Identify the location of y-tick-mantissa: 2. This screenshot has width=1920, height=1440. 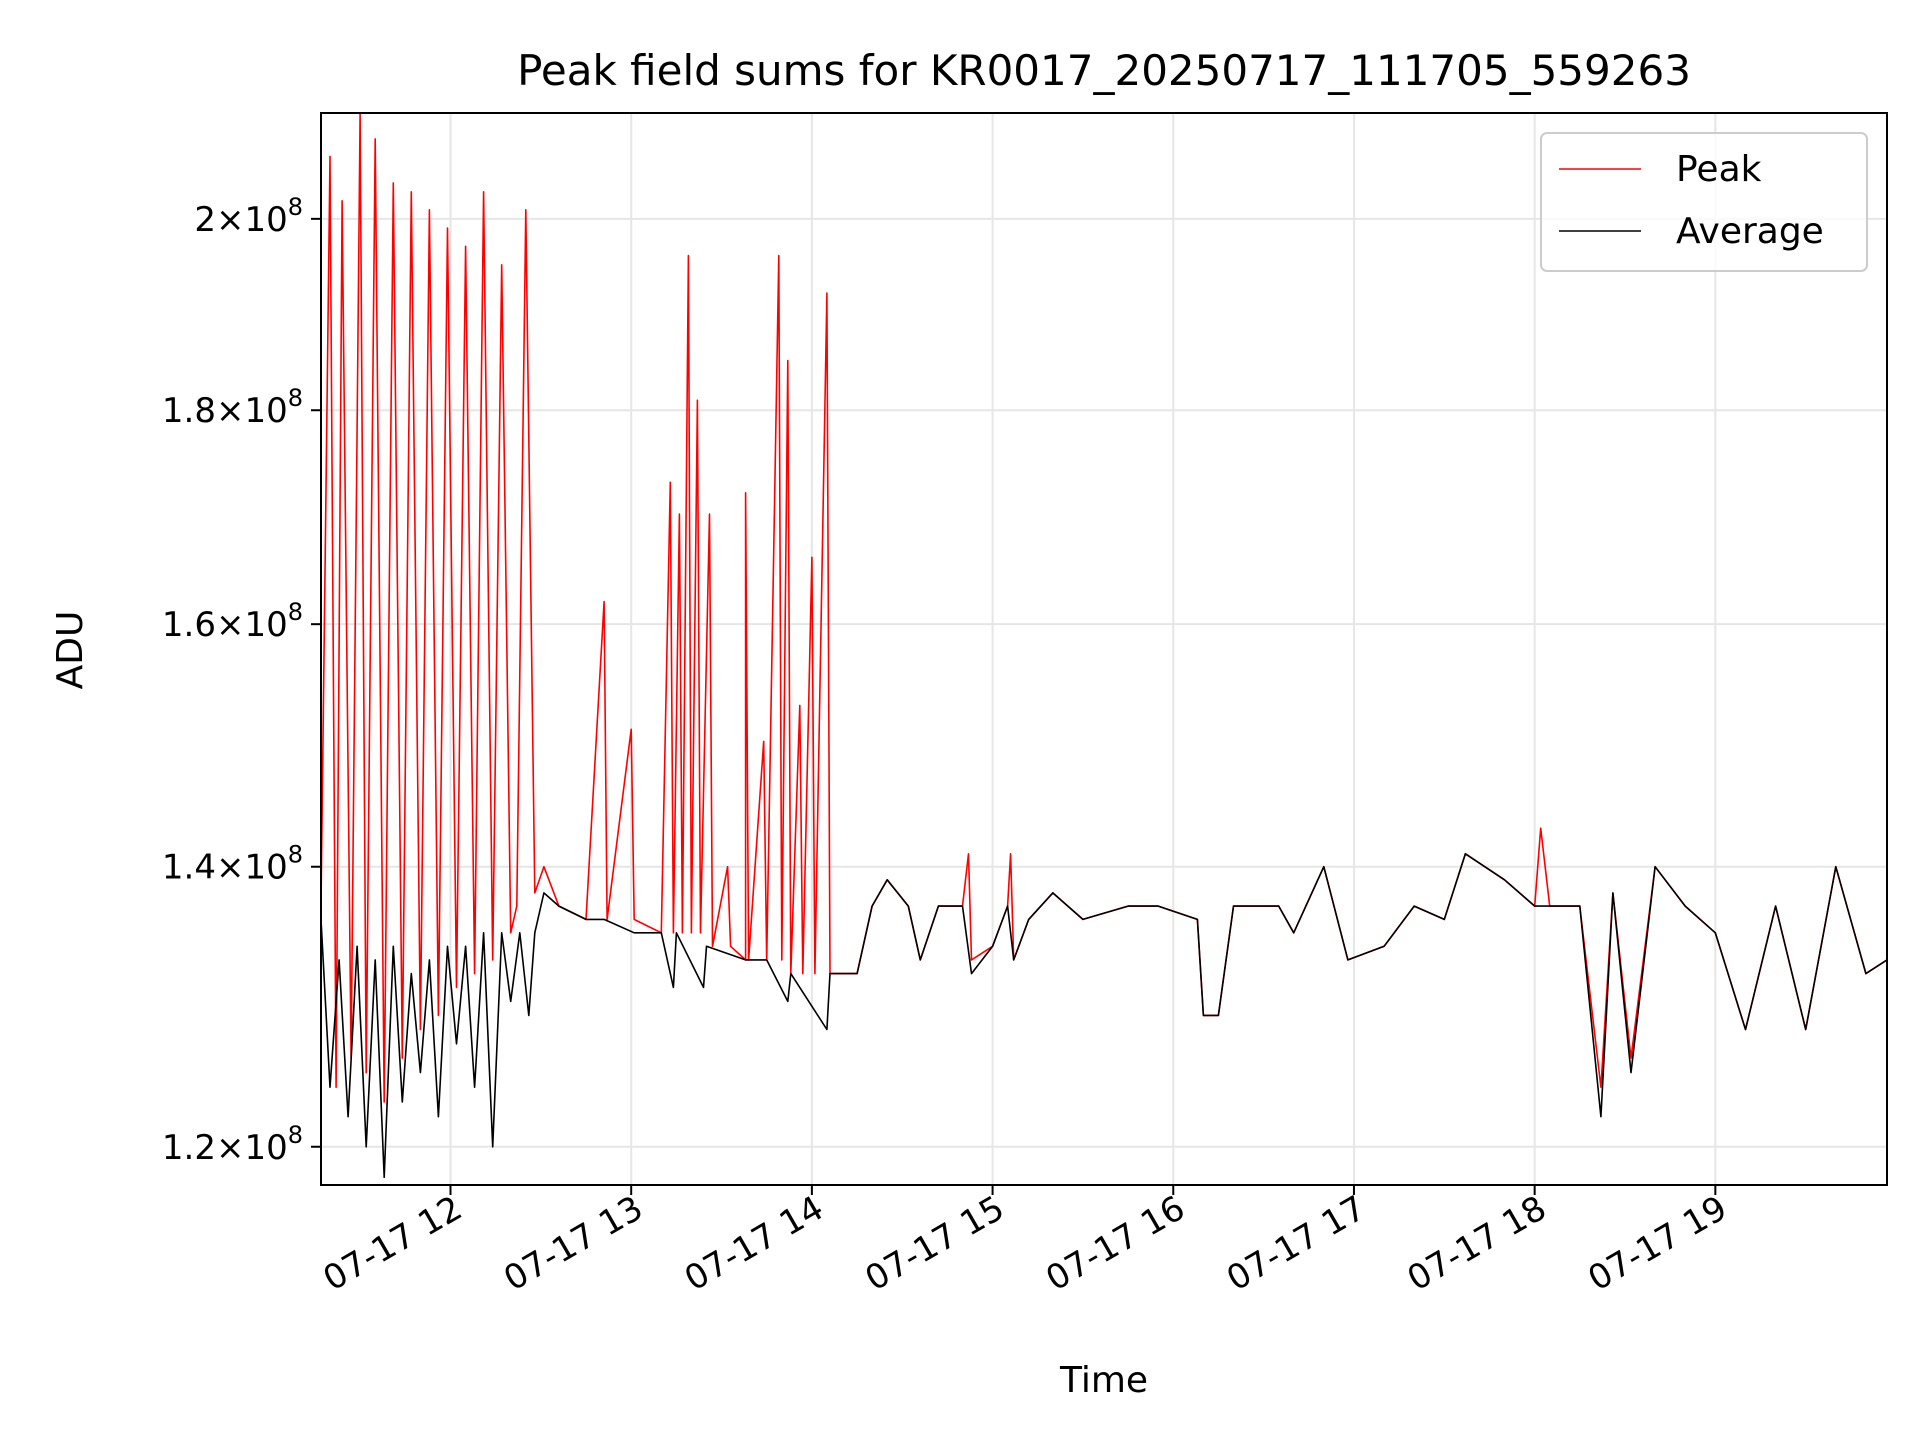
(205, 220).